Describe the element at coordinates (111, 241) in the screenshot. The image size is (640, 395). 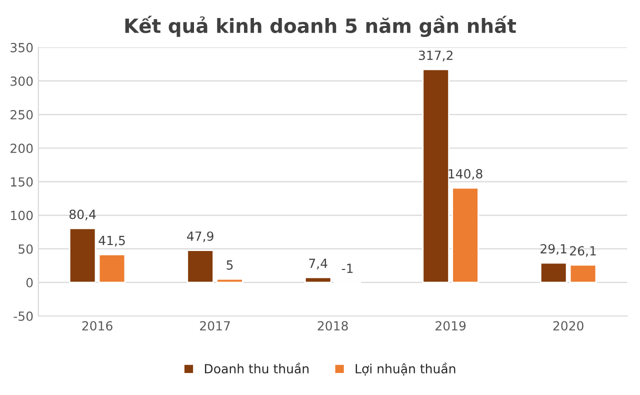
I see `data-label: 41,5` at that location.